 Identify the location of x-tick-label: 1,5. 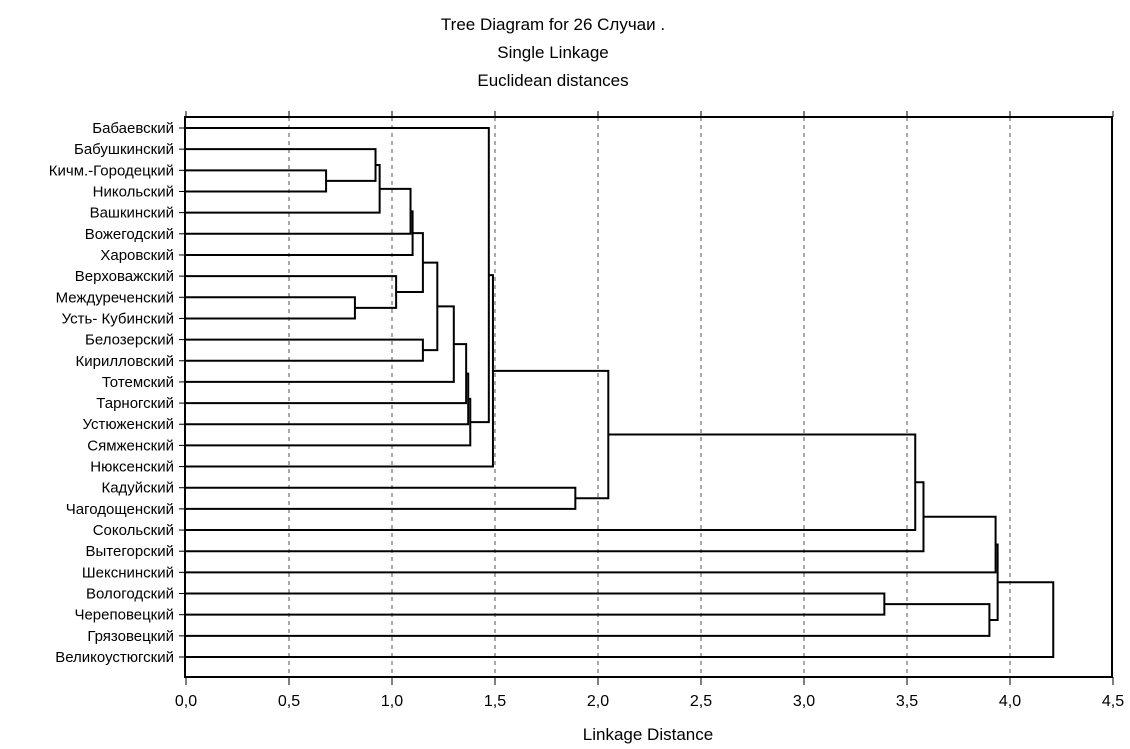
(495, 701).